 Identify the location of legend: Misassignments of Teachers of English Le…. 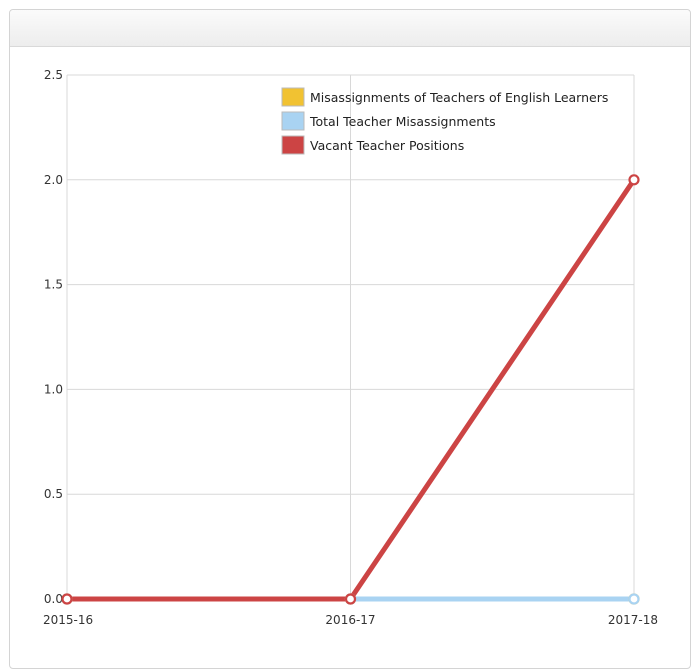
(444, 121).